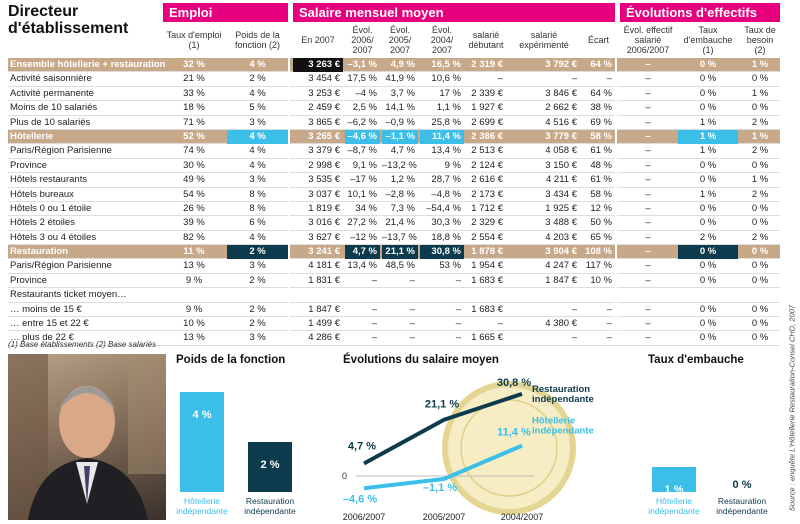 The width and height of the screenshot is (800, 524). I want to click on table-cell: 3 434 €, so click(561, 194).